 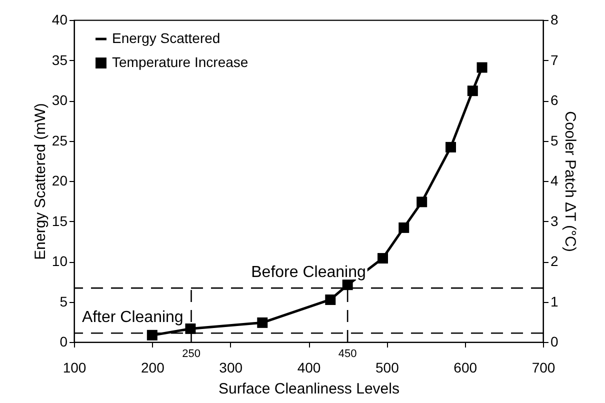 I want to click on x-tick-label: 700, so click(x=544, y=368).